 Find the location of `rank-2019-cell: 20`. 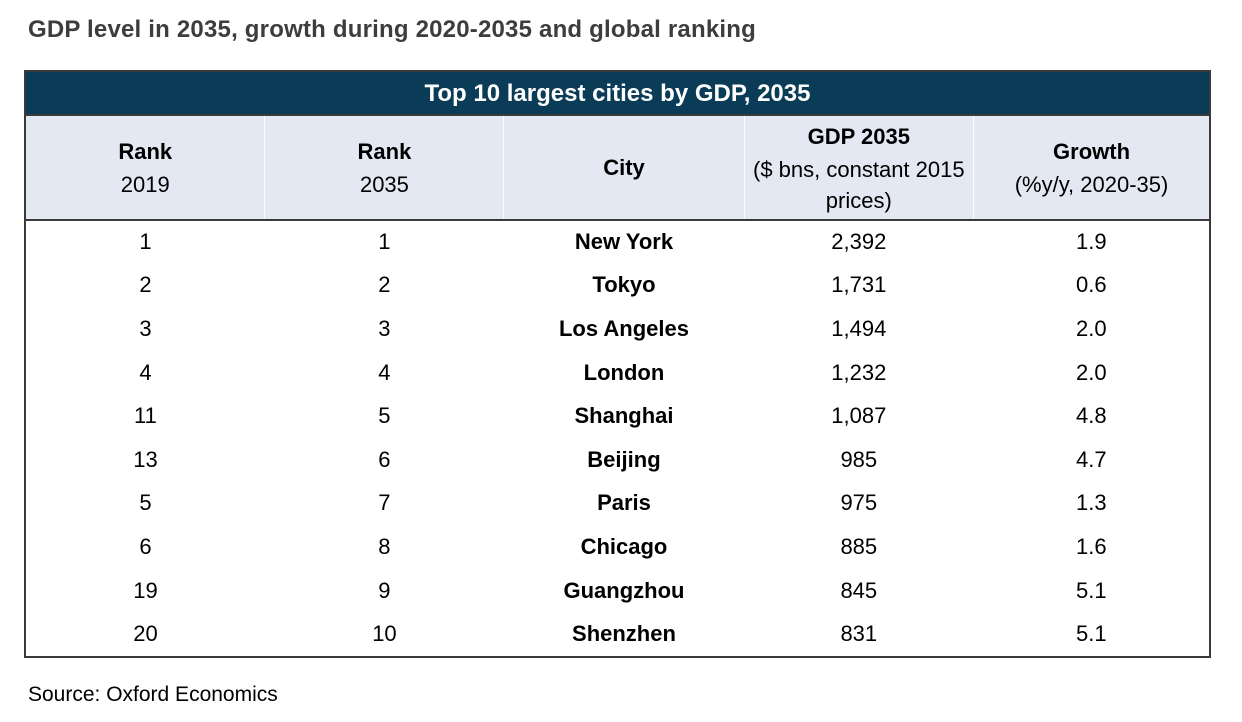

rank-2019-cell: 20 is located at coordinates (145, 634).